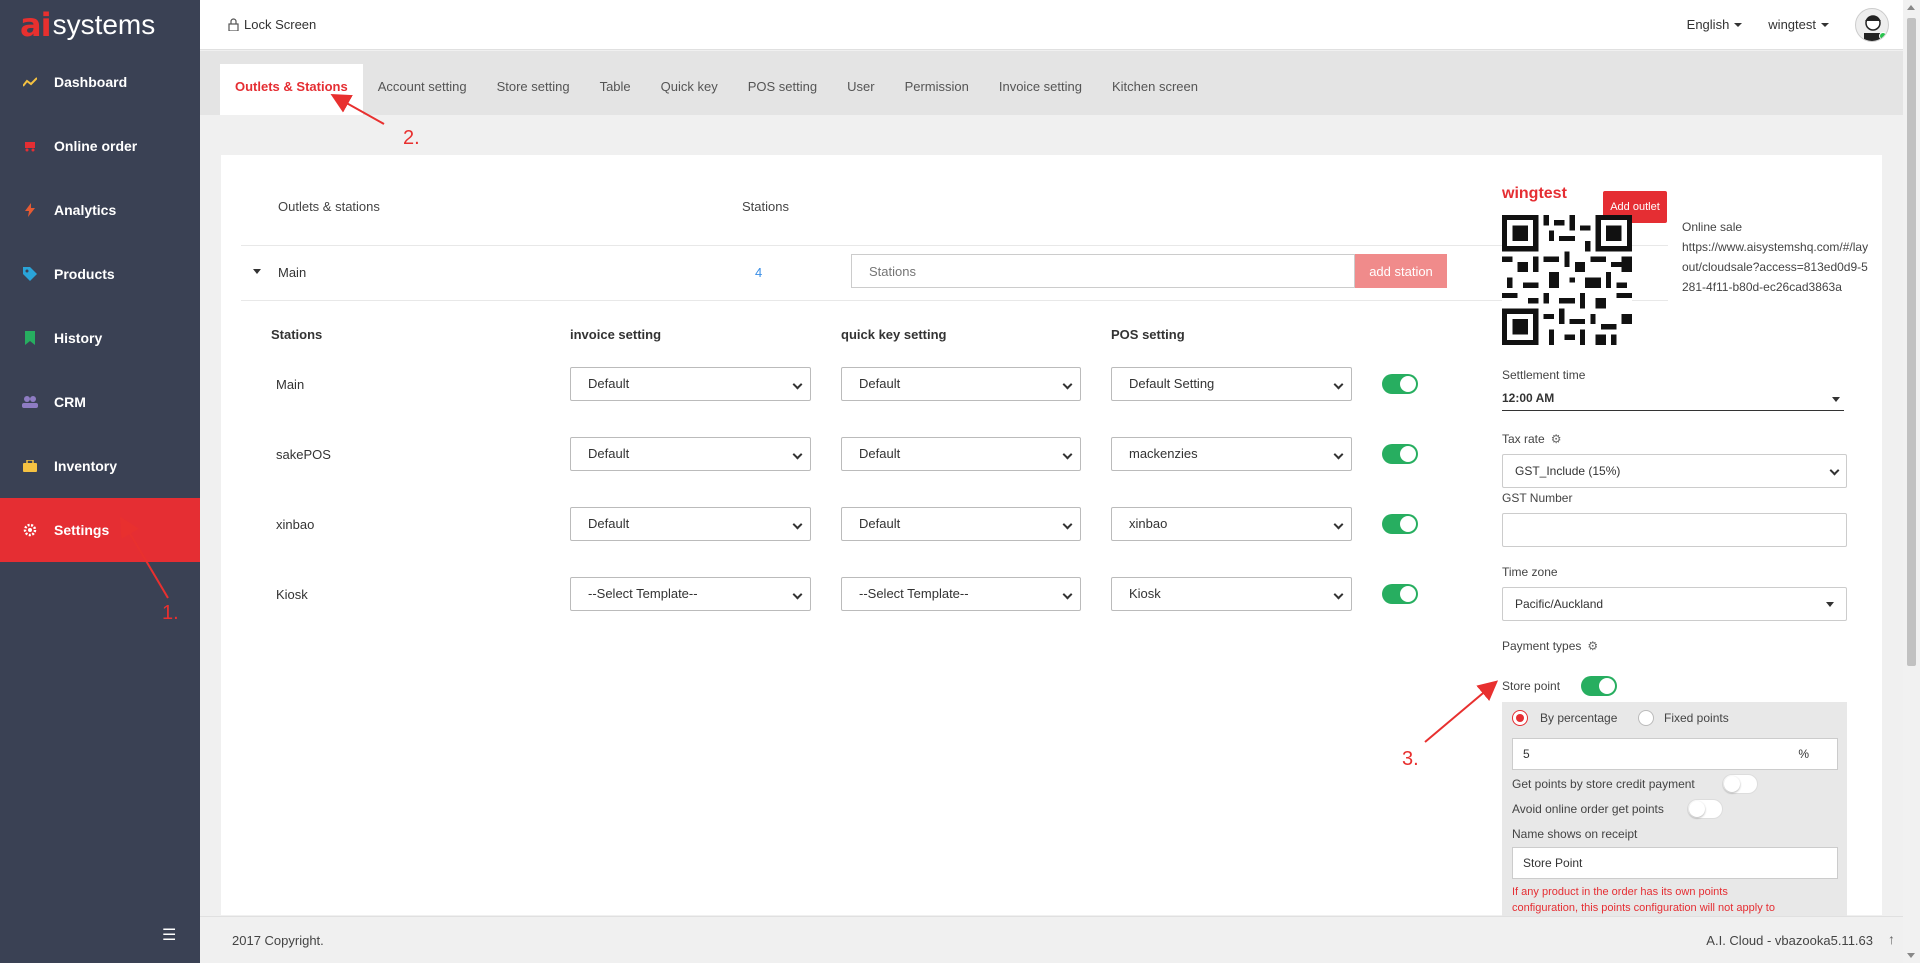 The width and height of the screenshot is (1920, 963). I want to click on annotation-label-1: 1., so click(170, 613).